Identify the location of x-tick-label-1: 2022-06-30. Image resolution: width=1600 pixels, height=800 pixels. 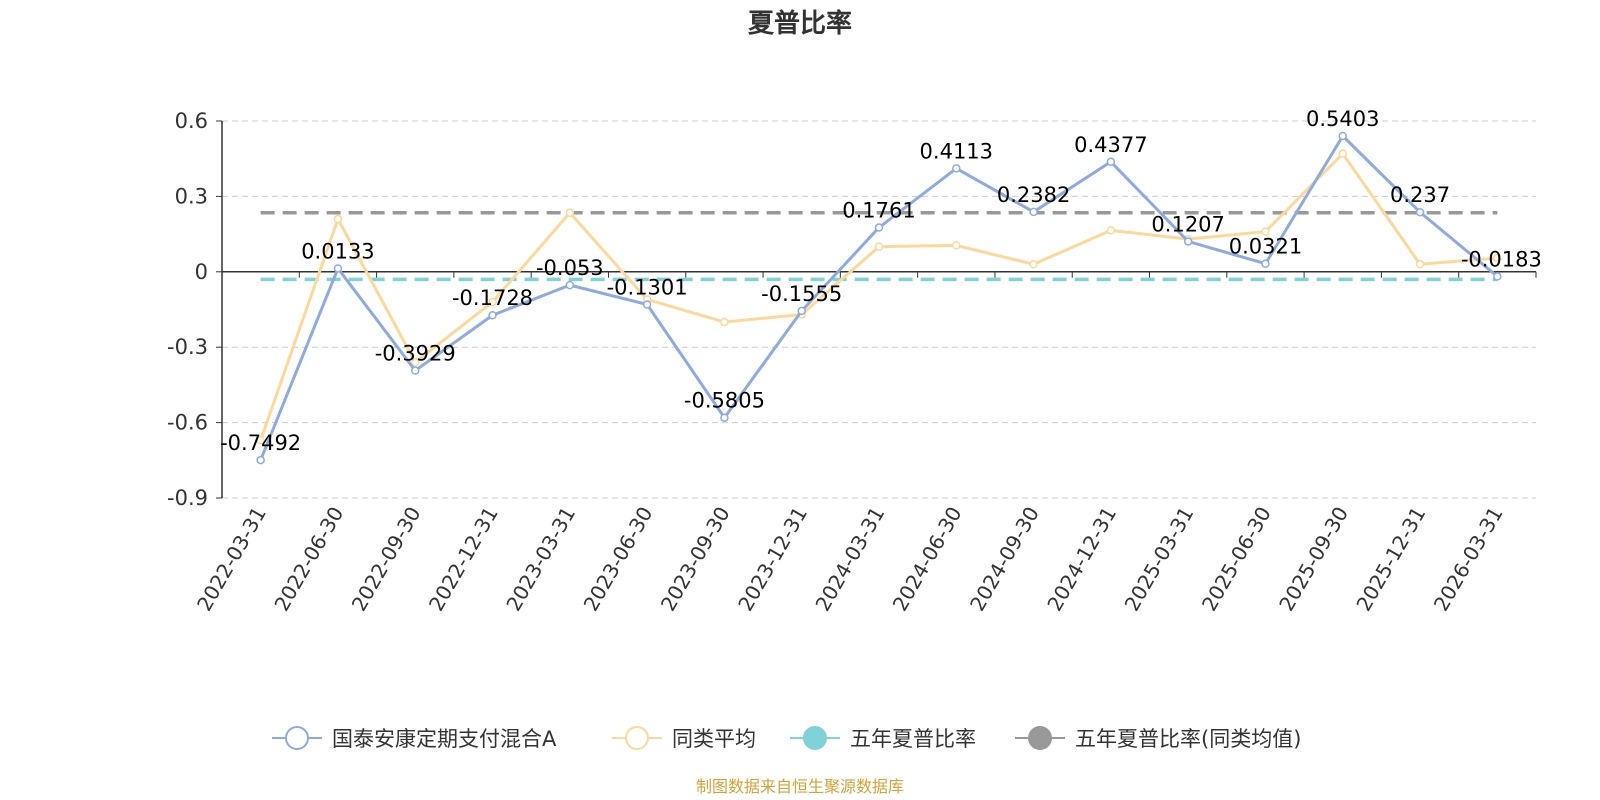
(308, 559).